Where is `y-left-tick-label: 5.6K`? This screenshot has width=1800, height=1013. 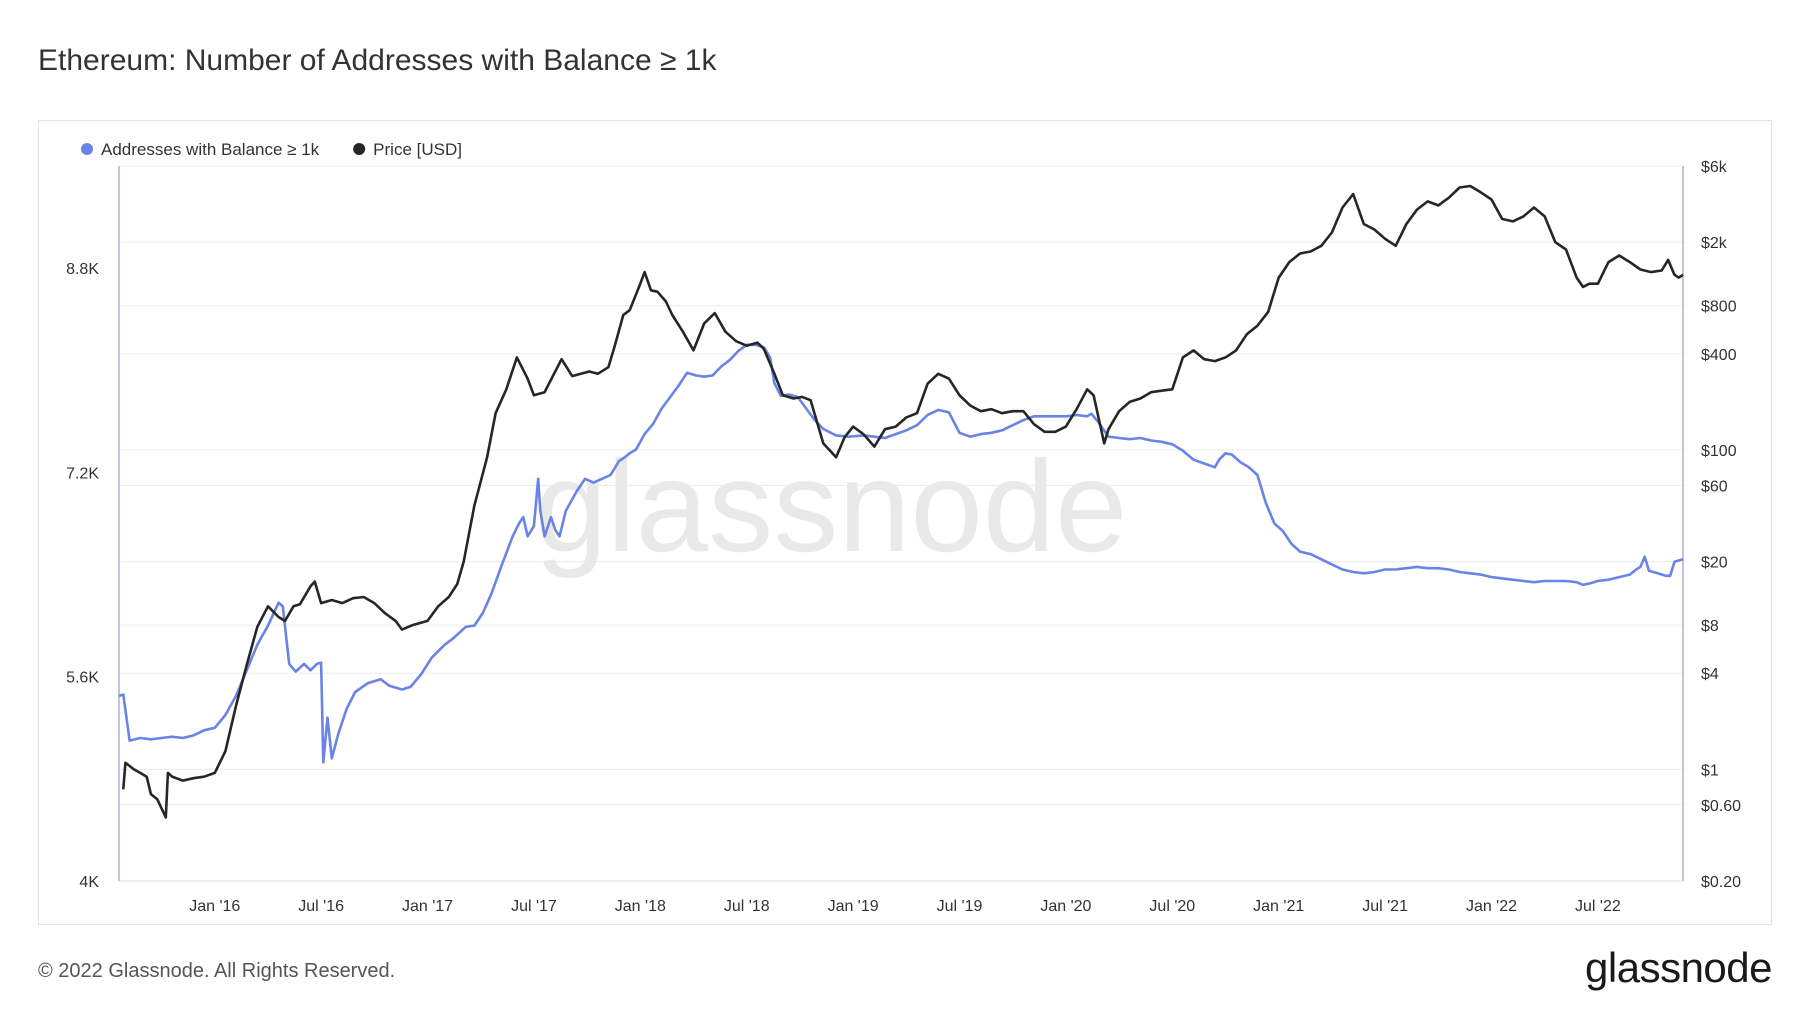 y-left-tick-label: 5.6K is located at coordinates (82, 678).